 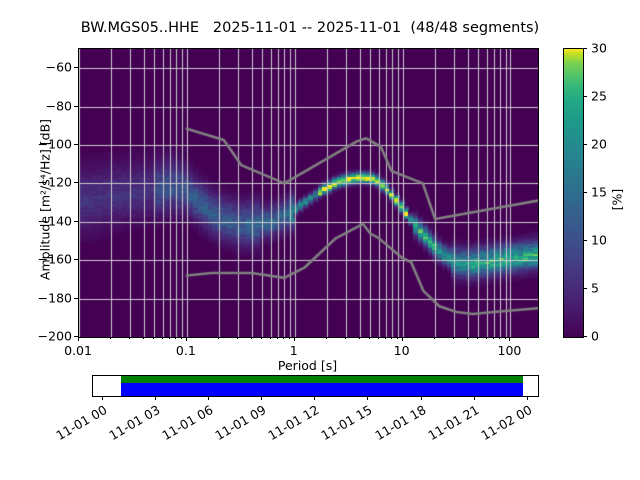 What do you see at coordinates (599, 192) in the screenshot?
I see `colorbar-tick-label: 15` at bounding box center [599, 192].